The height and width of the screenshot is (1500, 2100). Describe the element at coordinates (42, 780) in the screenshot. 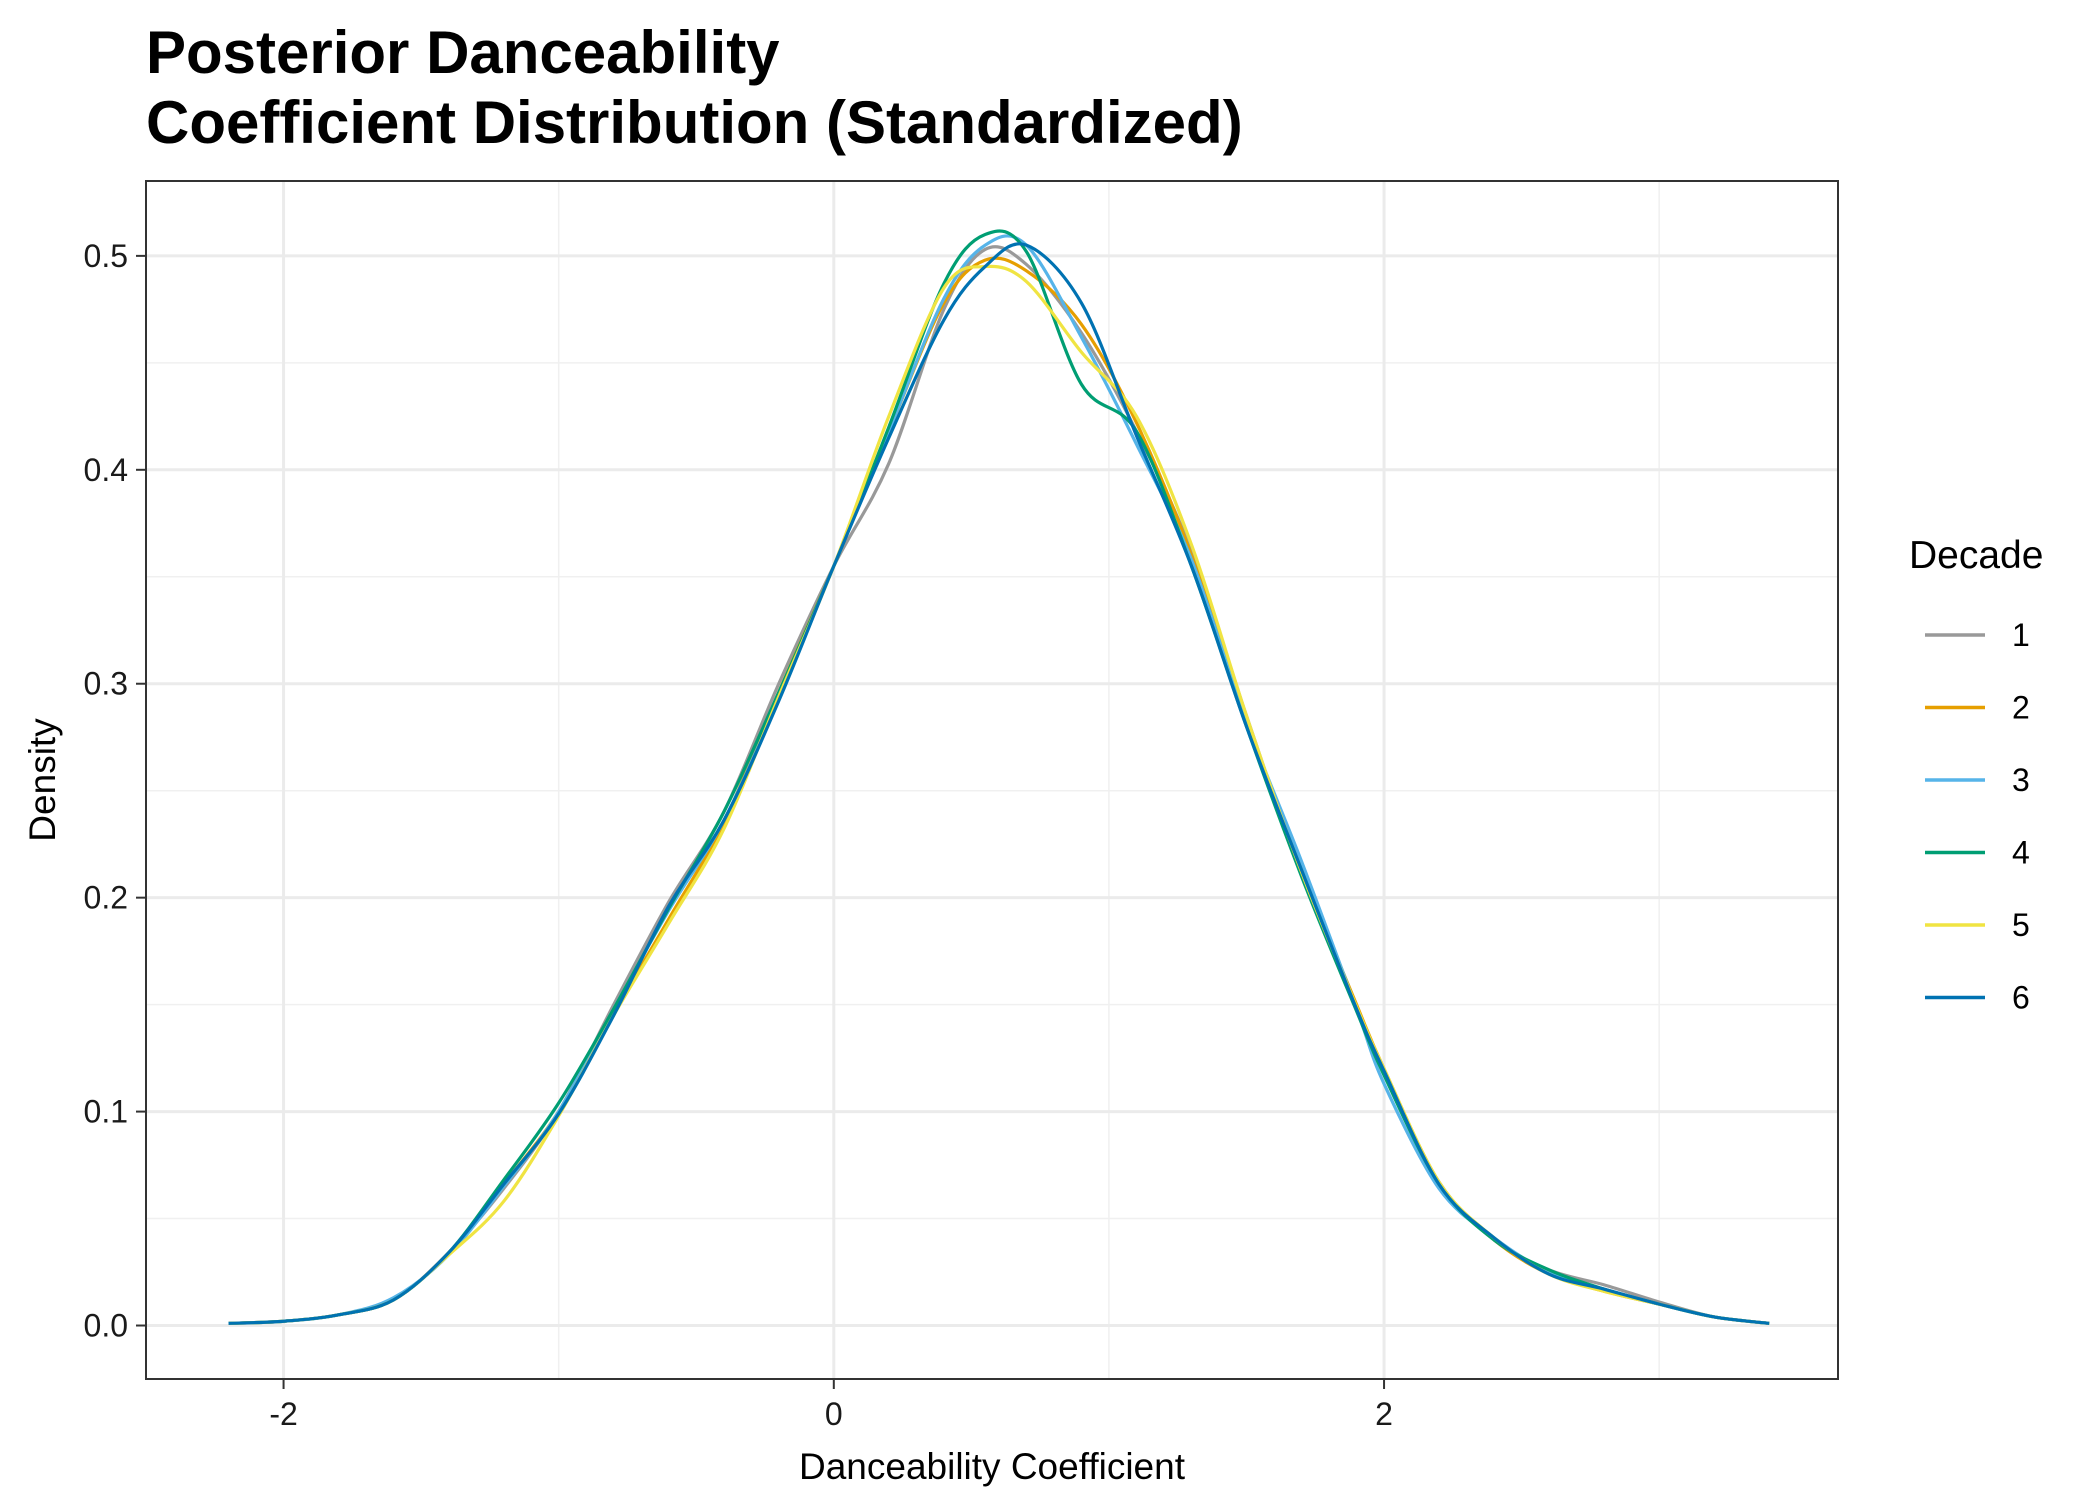

I see `y-axis-title: Density` at that location.